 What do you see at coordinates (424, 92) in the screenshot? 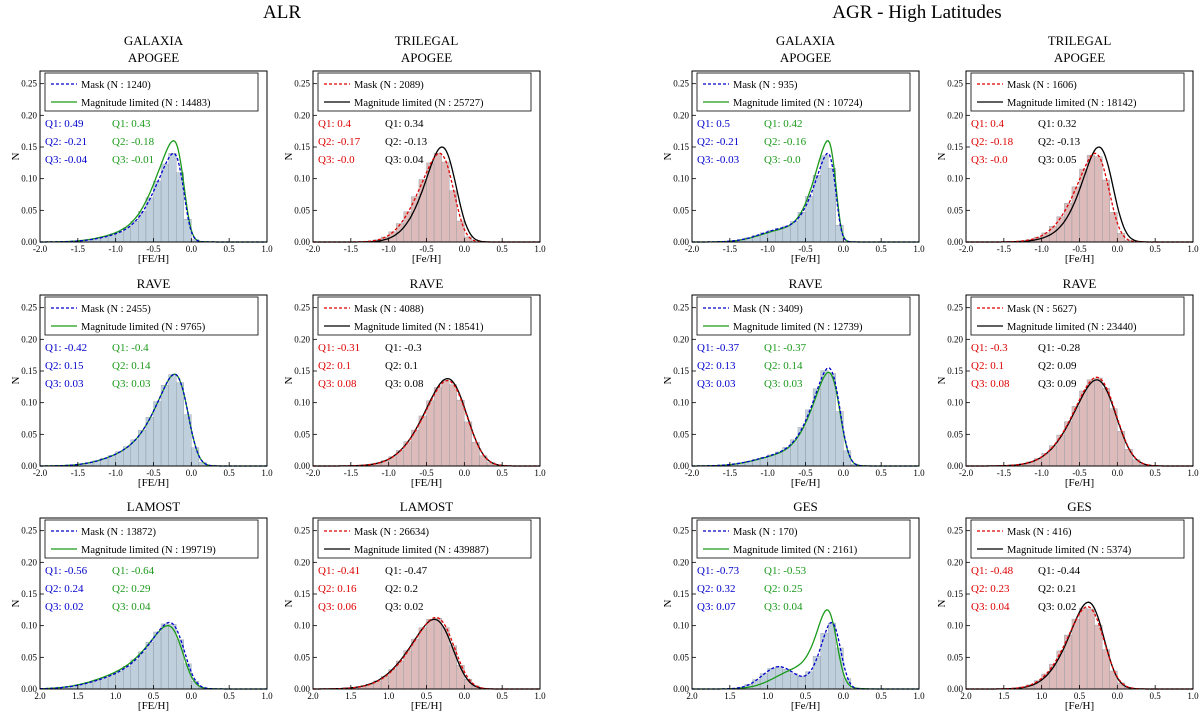
I see `legend-box` at bounding box center [424, 92].